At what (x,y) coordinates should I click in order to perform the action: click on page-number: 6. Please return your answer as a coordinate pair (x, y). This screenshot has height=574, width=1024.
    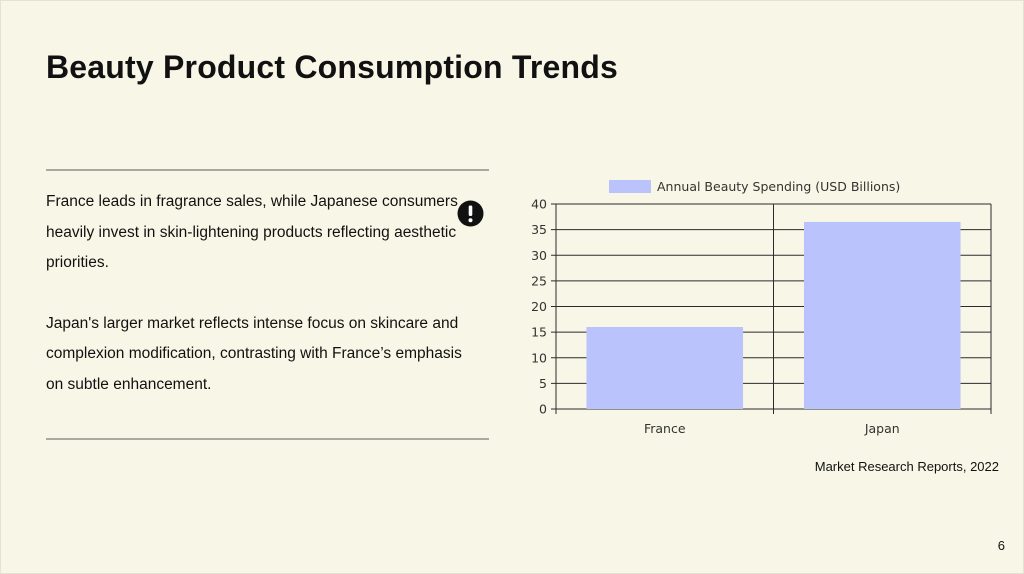
    Looking at the image, I should click on (1001, 545).